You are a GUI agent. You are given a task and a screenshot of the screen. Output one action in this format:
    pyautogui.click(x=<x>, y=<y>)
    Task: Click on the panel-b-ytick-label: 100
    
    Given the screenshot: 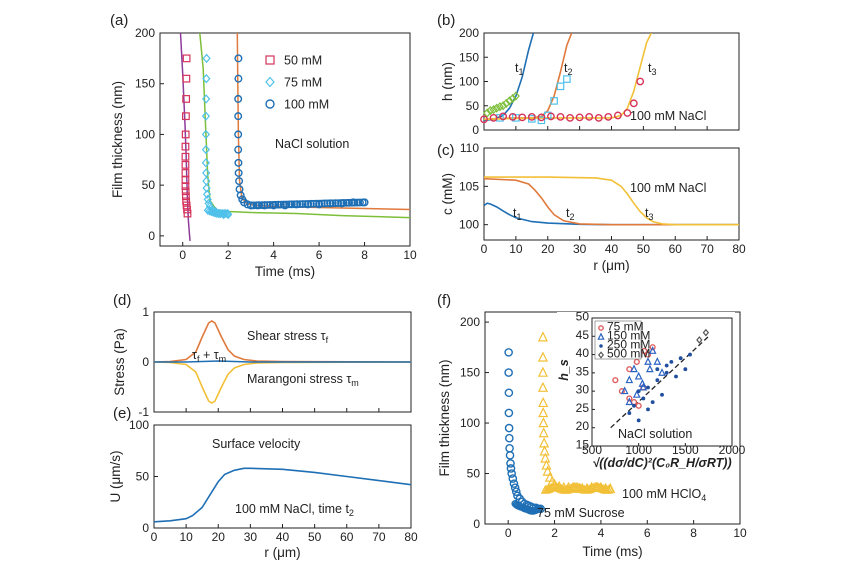 What is the action you would take?
    pyautogui.click(x=469, y=82)
    